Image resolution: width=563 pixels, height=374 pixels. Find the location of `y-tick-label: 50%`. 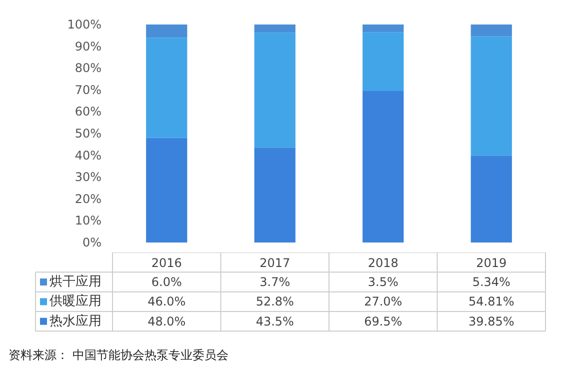

y-tick-label: 50% is located at coordinates (88, 133).